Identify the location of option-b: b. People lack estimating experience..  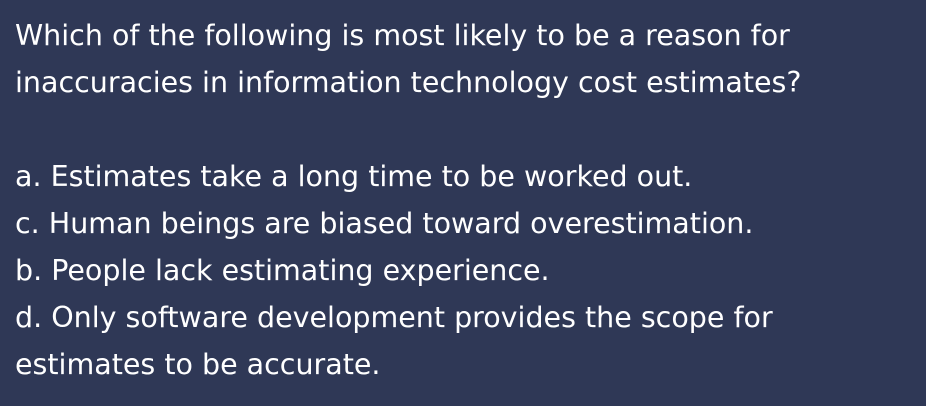
(282, 270).